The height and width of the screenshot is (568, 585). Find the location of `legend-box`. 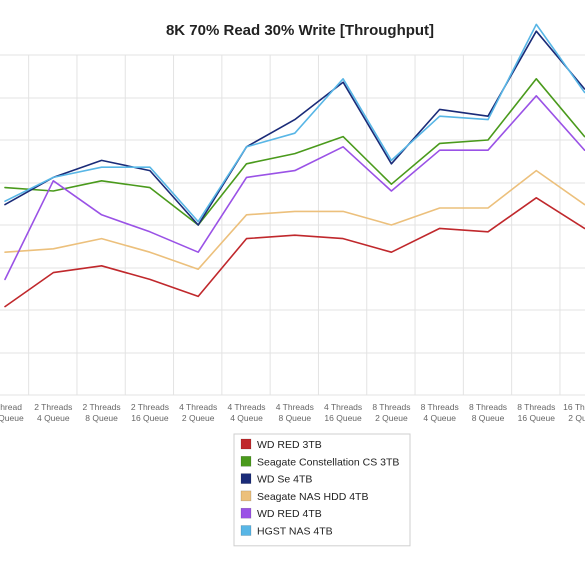

legend-box is located at coordinates (322, 490).